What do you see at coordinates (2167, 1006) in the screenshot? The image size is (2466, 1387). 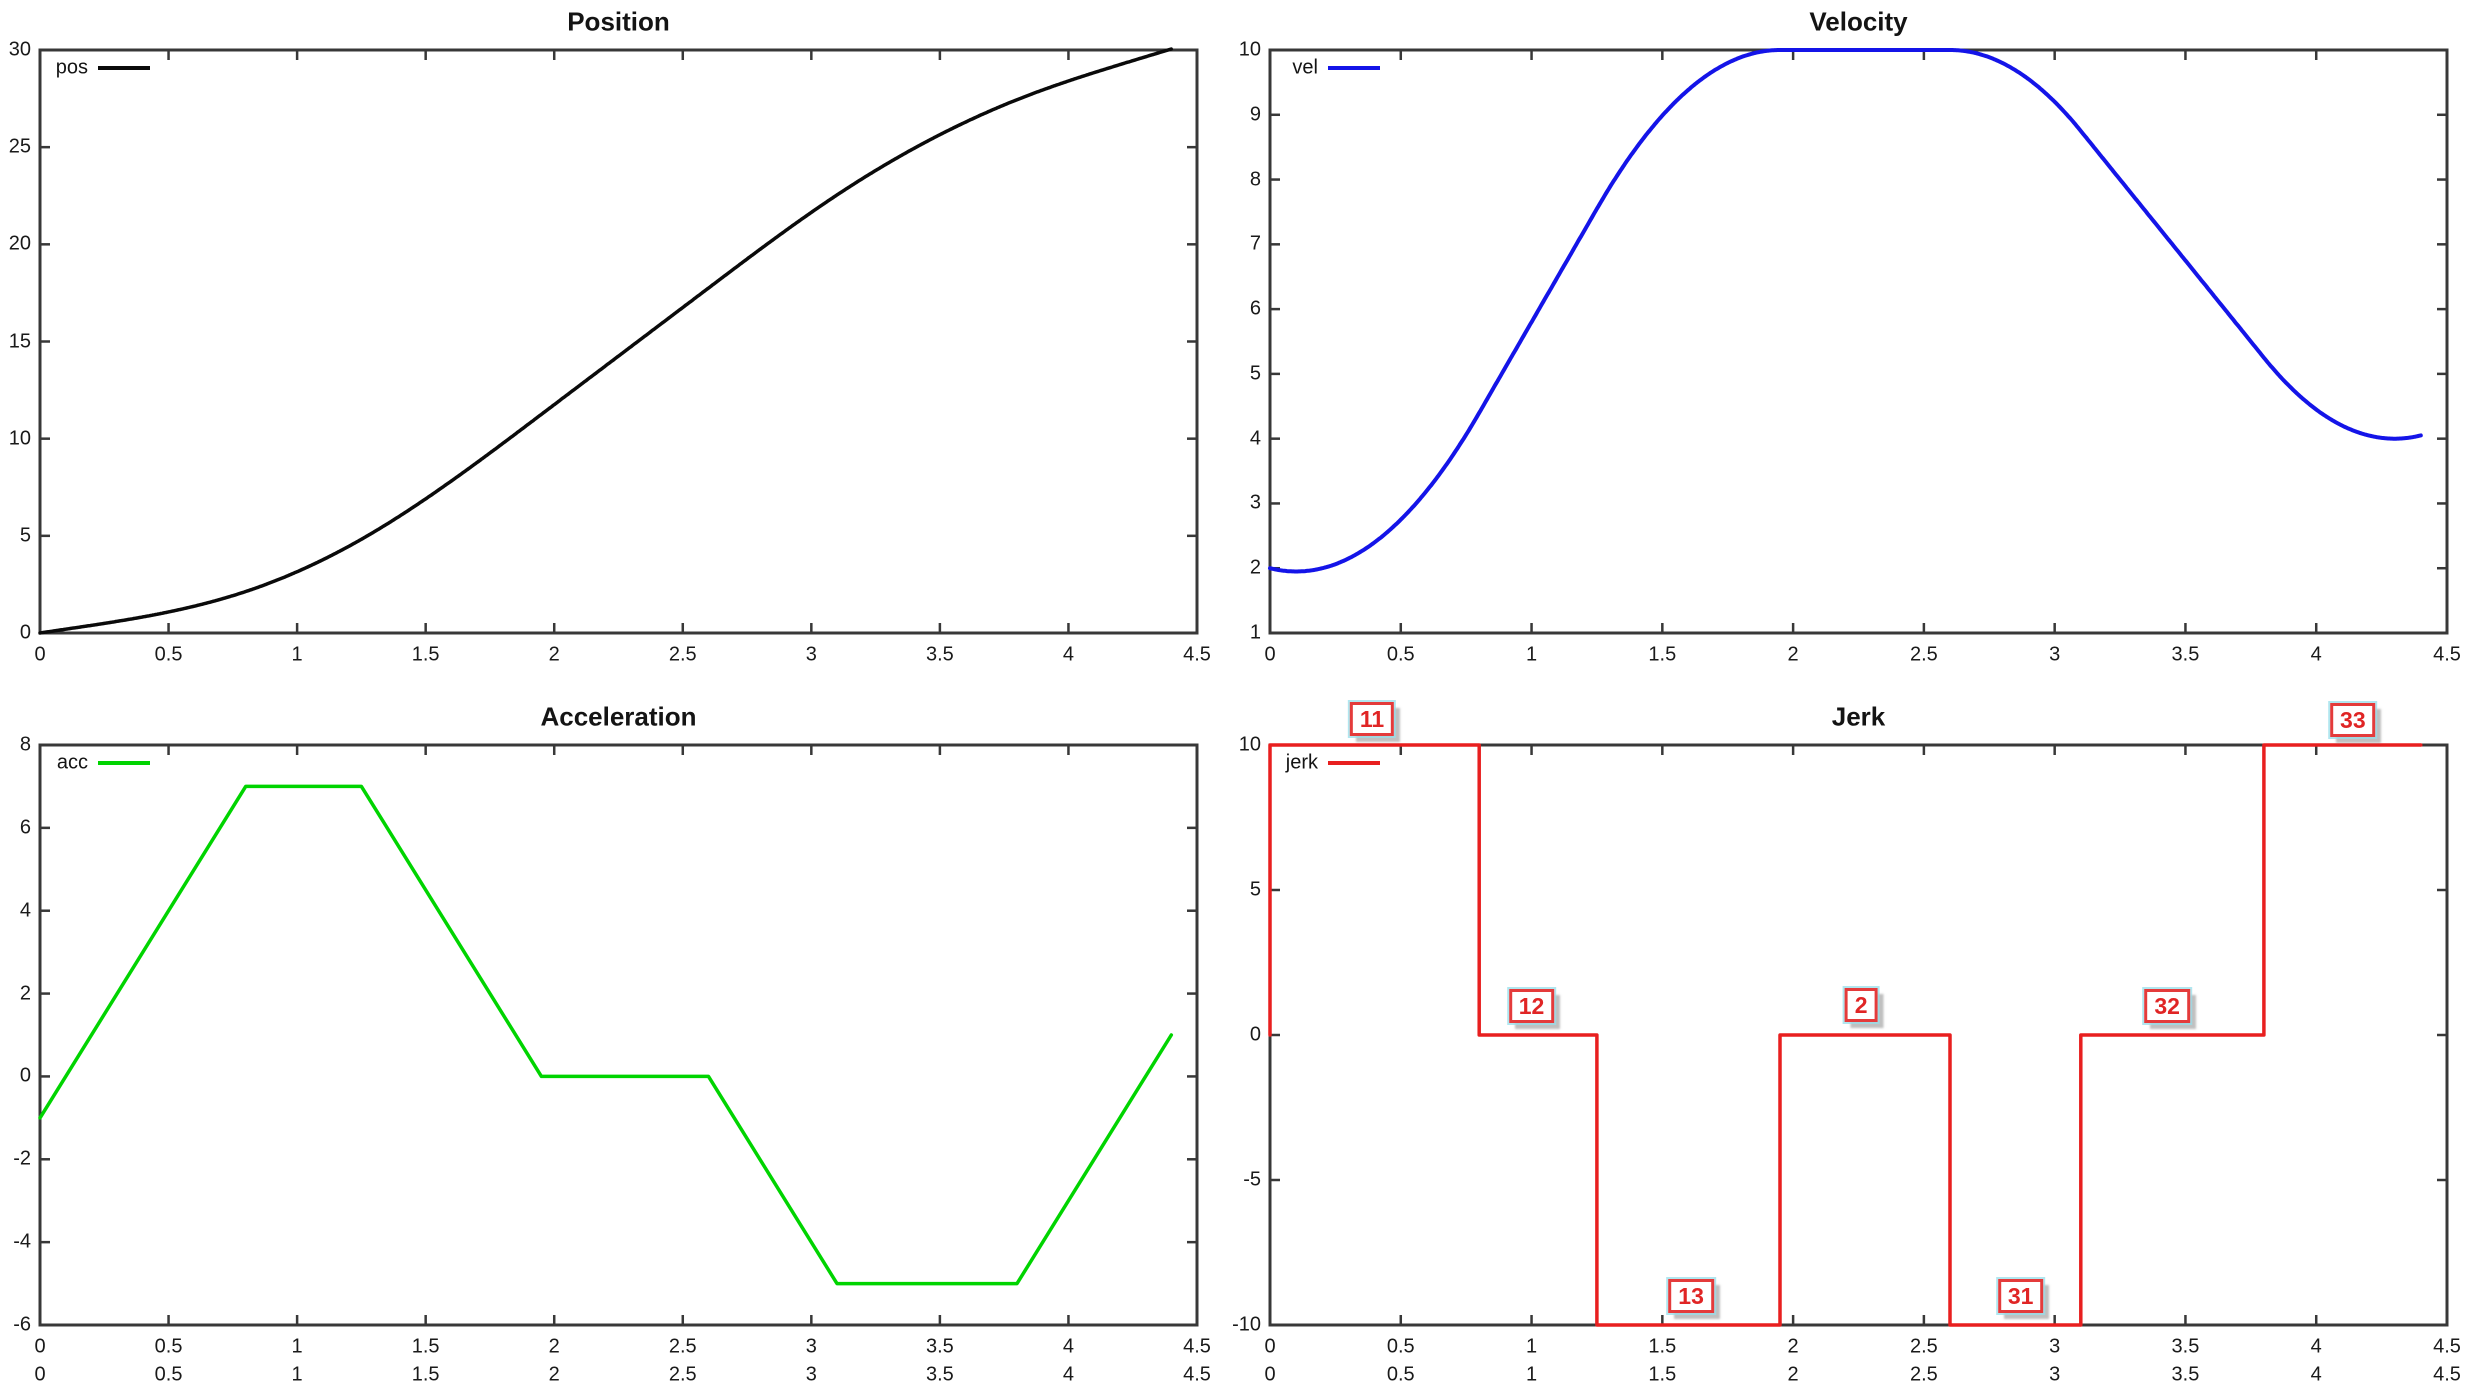 I see `jerk-phase-label-32: 32` at bounding box center [2167, 1006].